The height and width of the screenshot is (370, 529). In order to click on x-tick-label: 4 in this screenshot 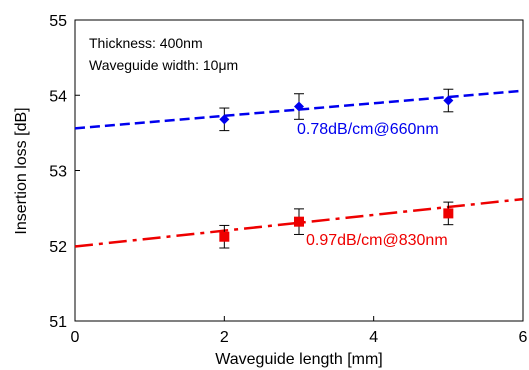, I will do `click(373, 337)`.